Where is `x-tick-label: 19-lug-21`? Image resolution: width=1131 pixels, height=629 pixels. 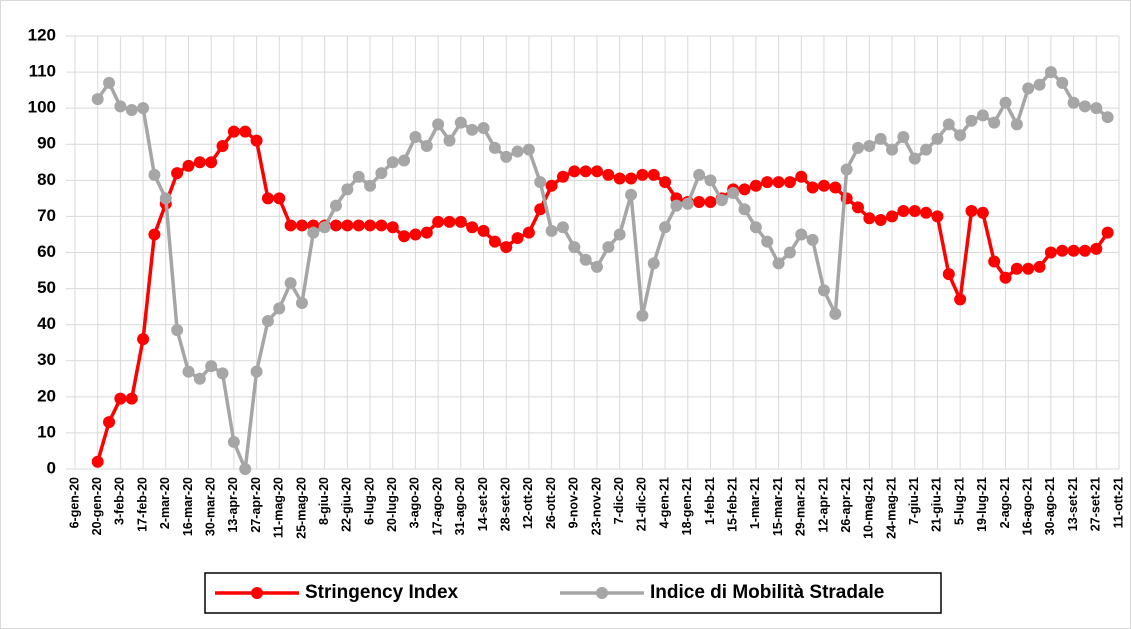
x-tick-label: 19-lug-21 is located at coordinates (982, 504).